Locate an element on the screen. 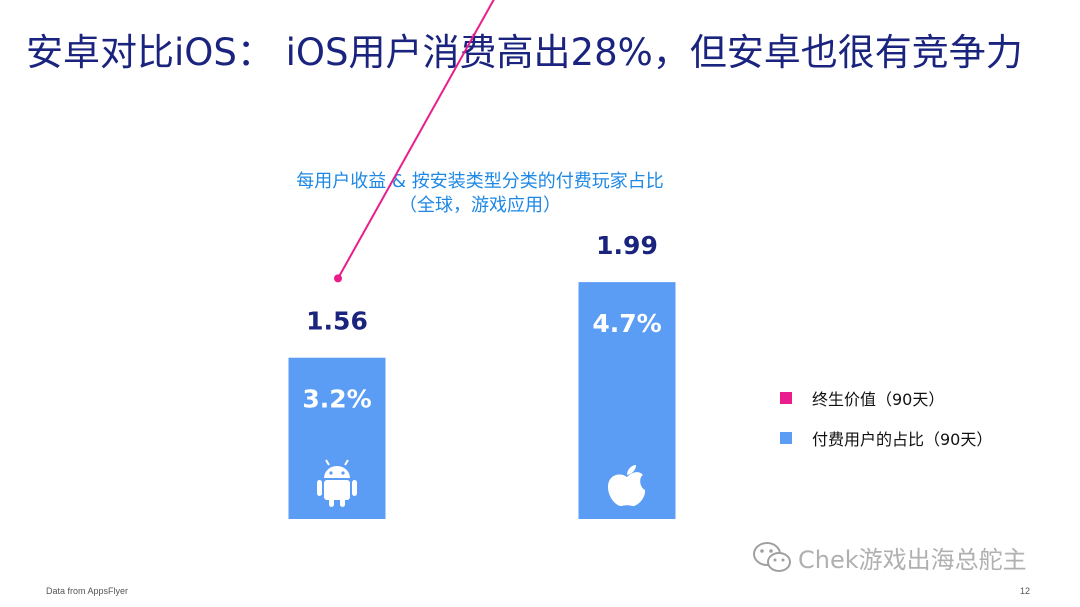 This screenshot has width=1080, height=607. chart-subtitle: （全球，游戏应用） is located at coordinates (480, 205).